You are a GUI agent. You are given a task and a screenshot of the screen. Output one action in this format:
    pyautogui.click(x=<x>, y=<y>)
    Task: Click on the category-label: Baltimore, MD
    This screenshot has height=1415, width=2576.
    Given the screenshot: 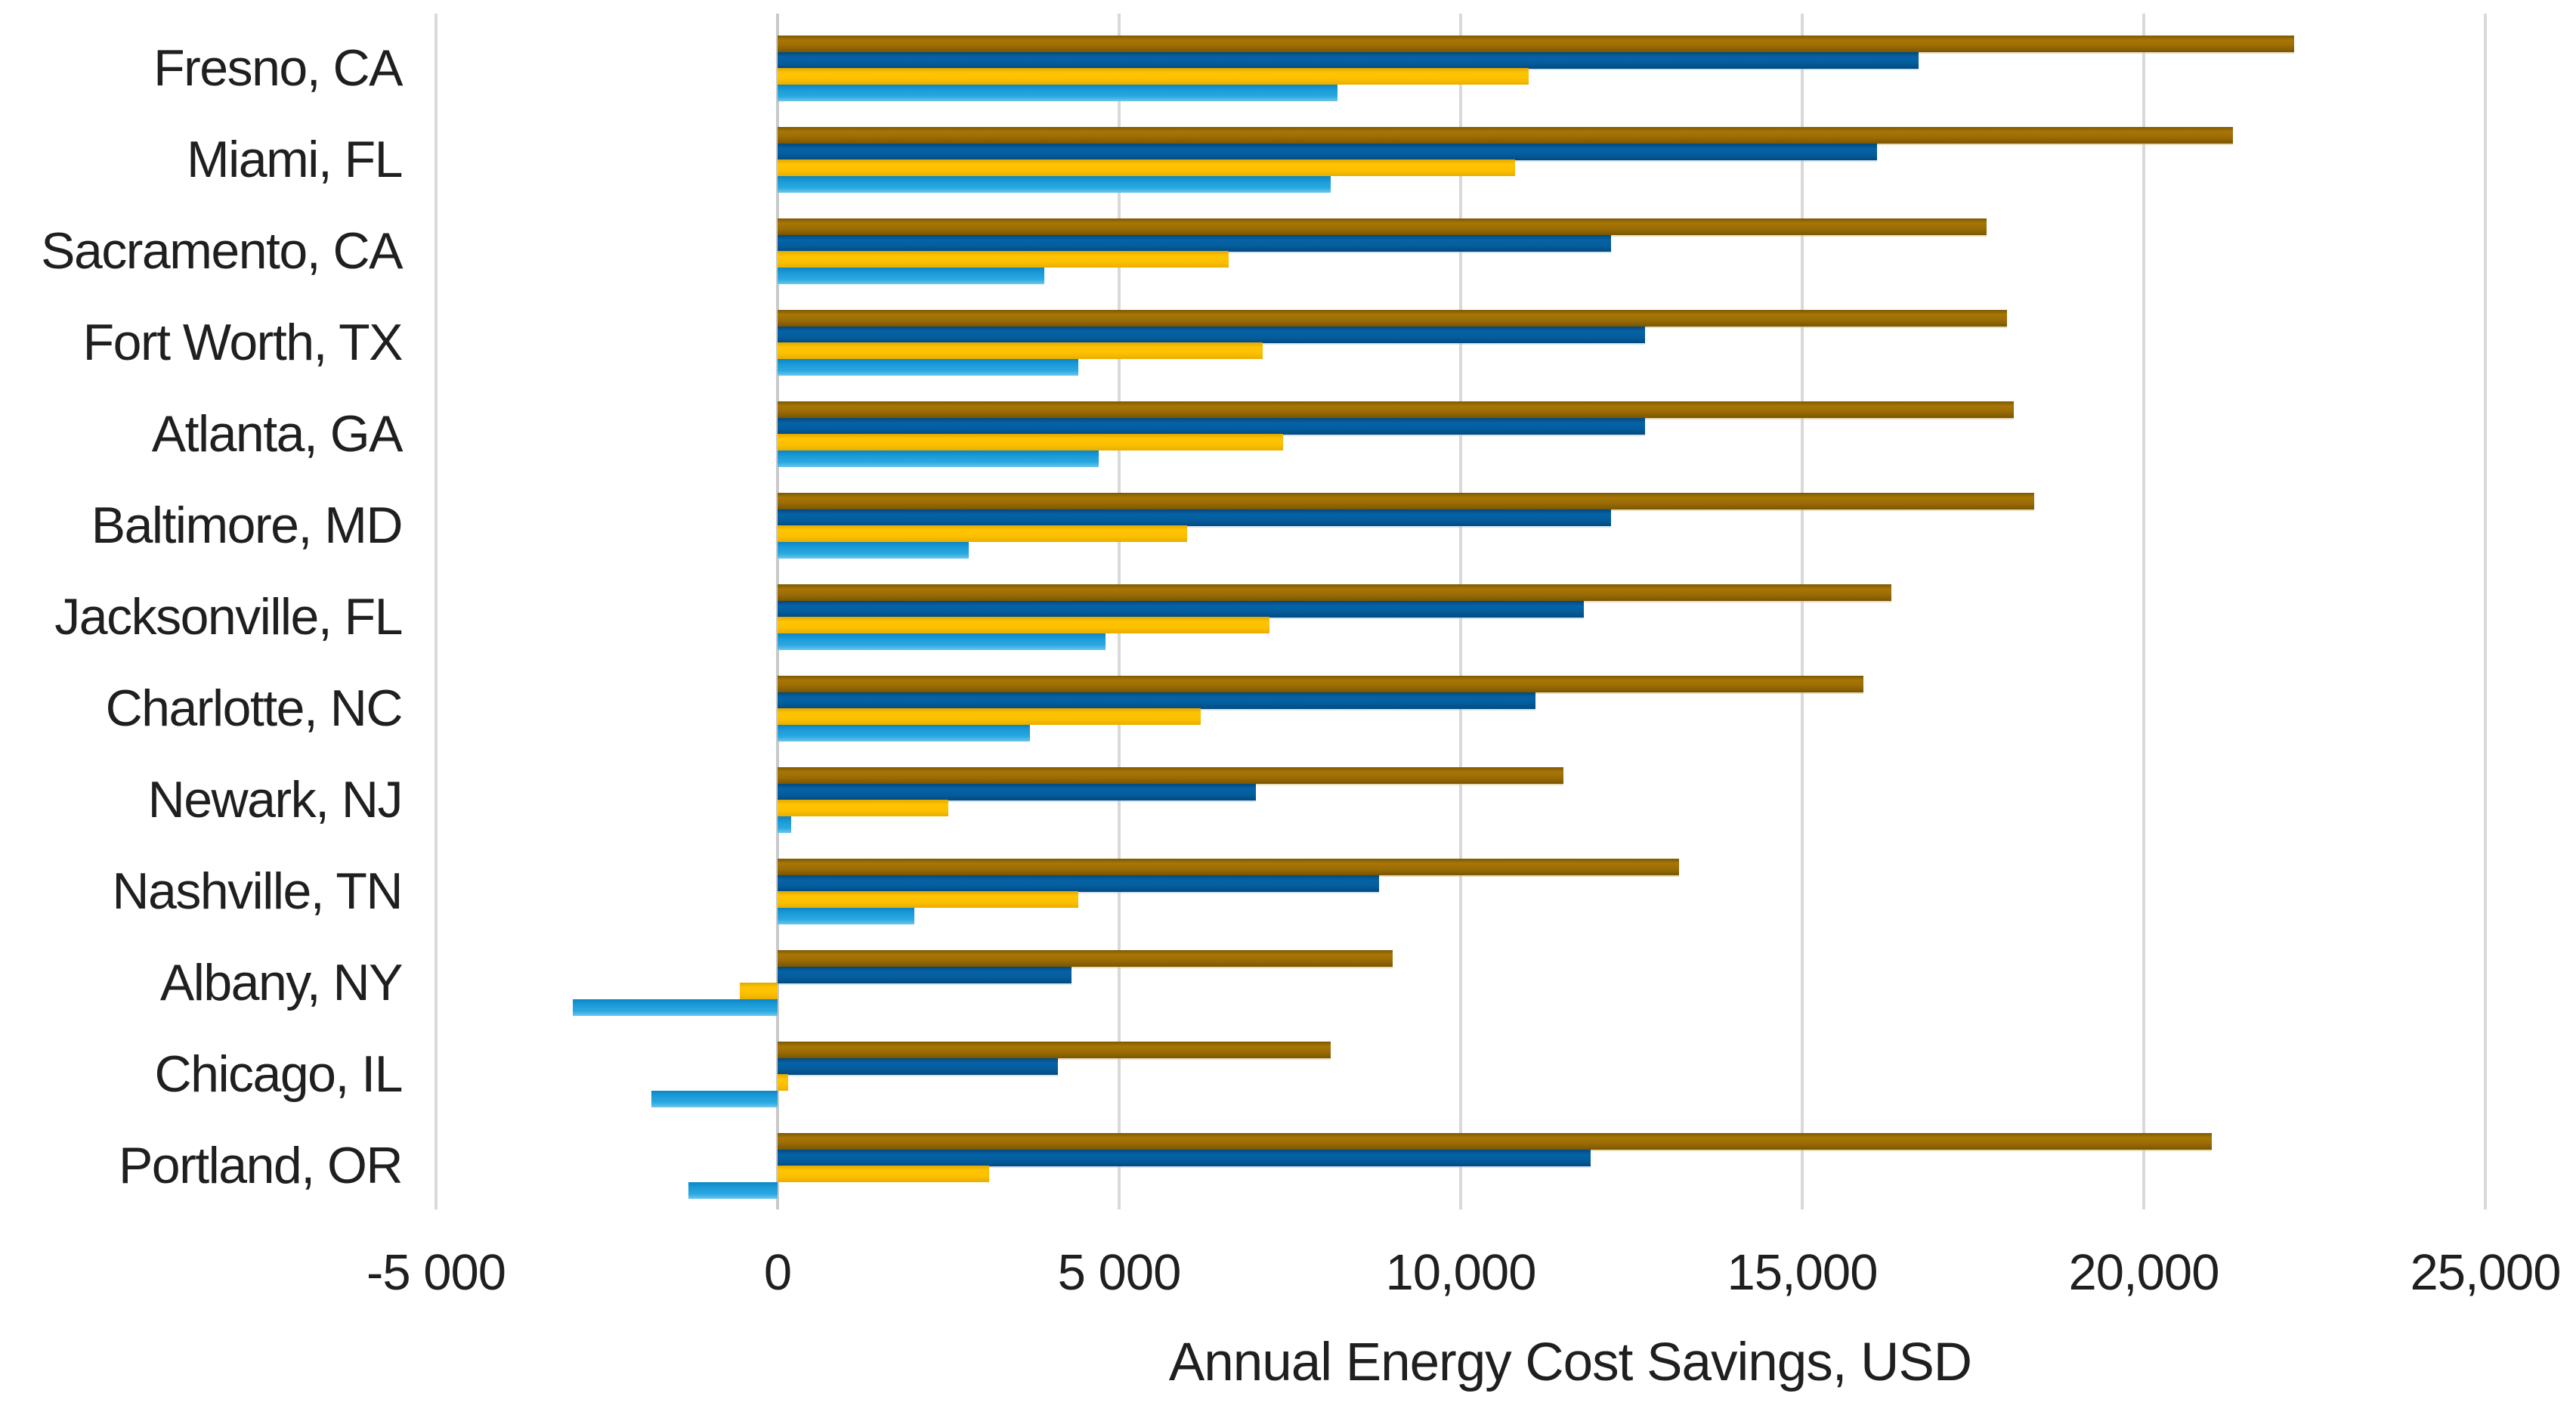 What is the action you would take?
    pyautogui.click(x=248, y=525)
    